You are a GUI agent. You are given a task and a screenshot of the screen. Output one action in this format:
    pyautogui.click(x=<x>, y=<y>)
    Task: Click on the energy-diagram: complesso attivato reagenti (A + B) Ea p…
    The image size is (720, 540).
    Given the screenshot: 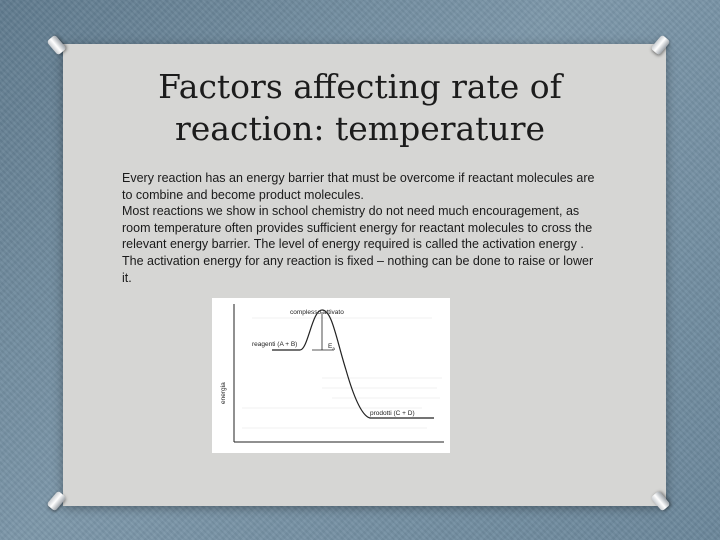 What is the action you would take?
    pyautogui.click(x=331, y=375)
    